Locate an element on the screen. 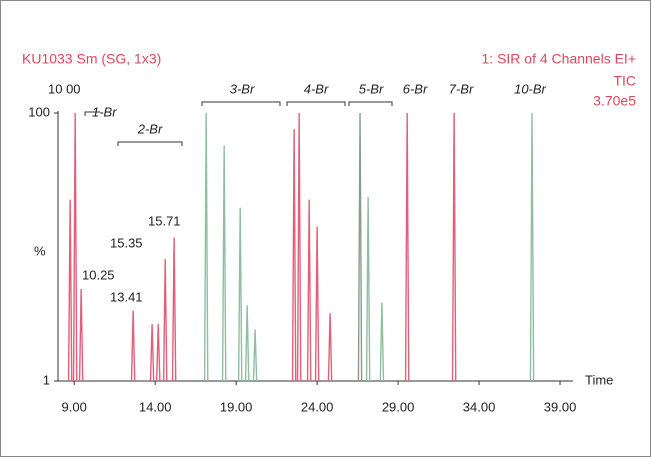 The image size is (651, 457). subtitle: 3.70e5 is located at coordinates (614, 101).